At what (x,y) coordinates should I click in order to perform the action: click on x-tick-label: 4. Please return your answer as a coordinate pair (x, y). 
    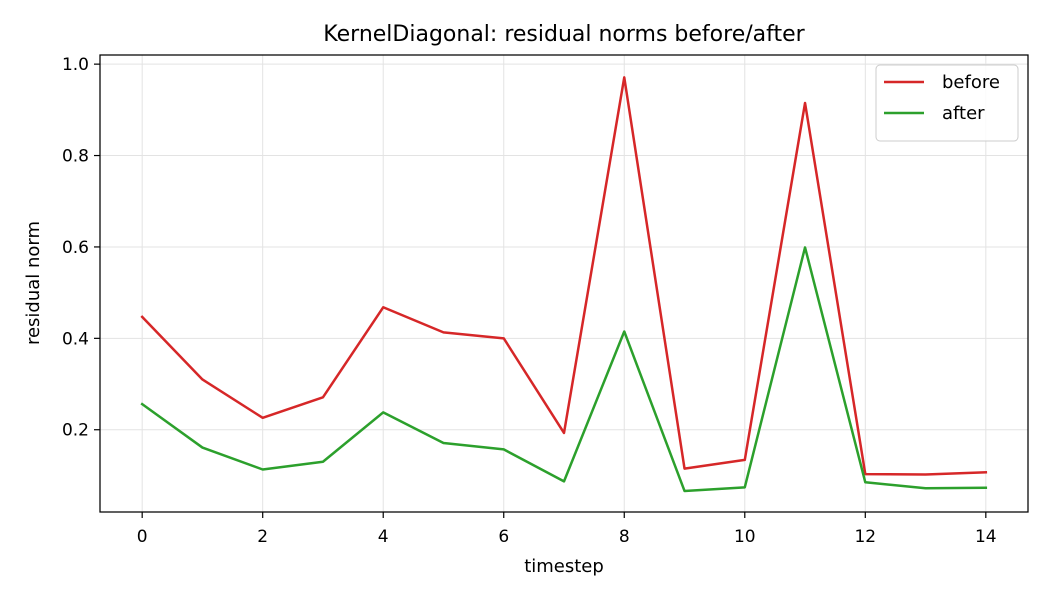
    Looking at the image, I should click on (383, 537).